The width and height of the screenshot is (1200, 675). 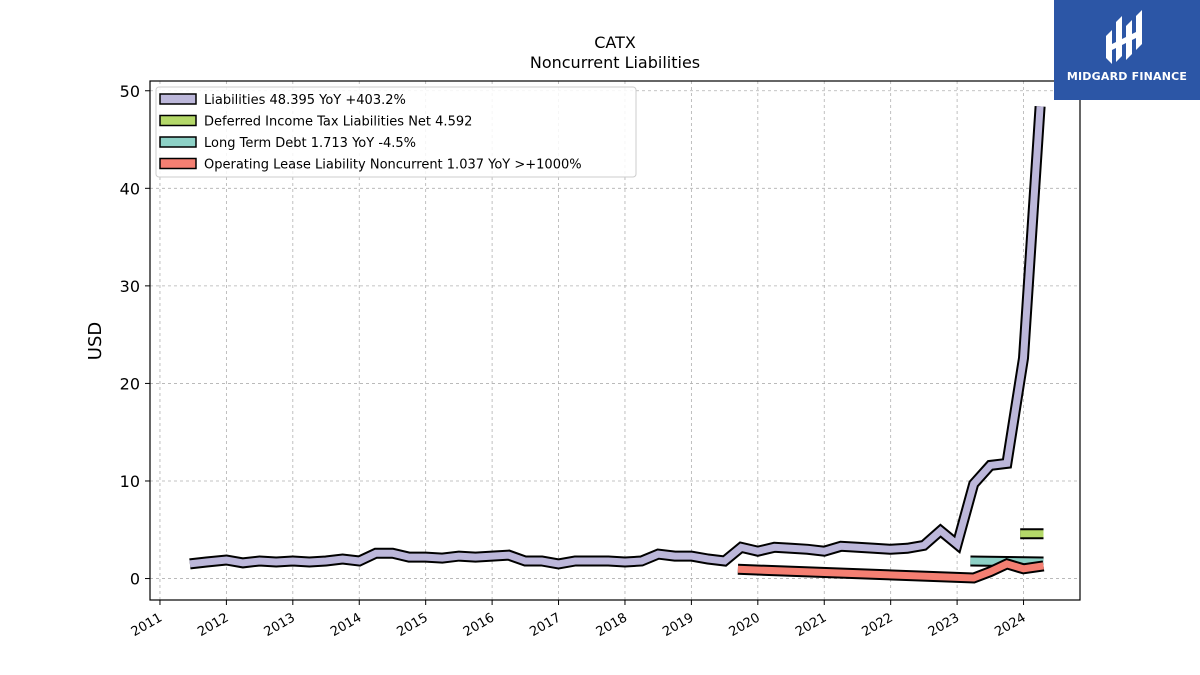 What do you see at coordinates (615, 42) in the screenshot?
I see `chart-title: CATX` at bounding box center [615, 42].